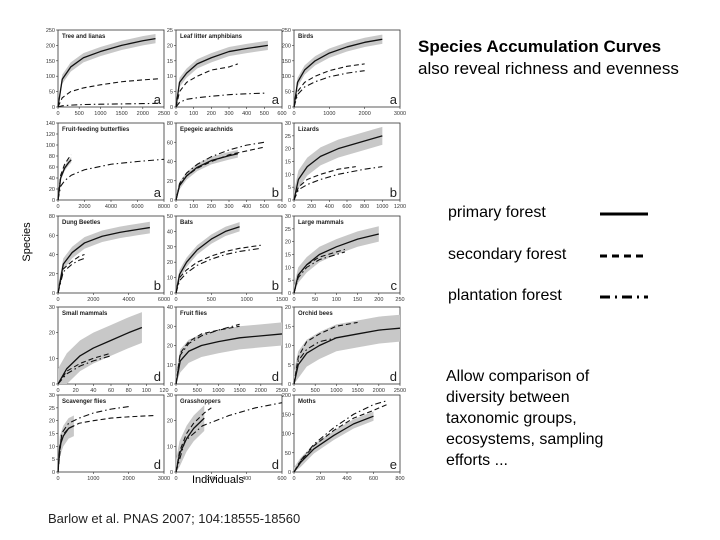  I want to click on x-tick-label: 100, so click(146, 391).